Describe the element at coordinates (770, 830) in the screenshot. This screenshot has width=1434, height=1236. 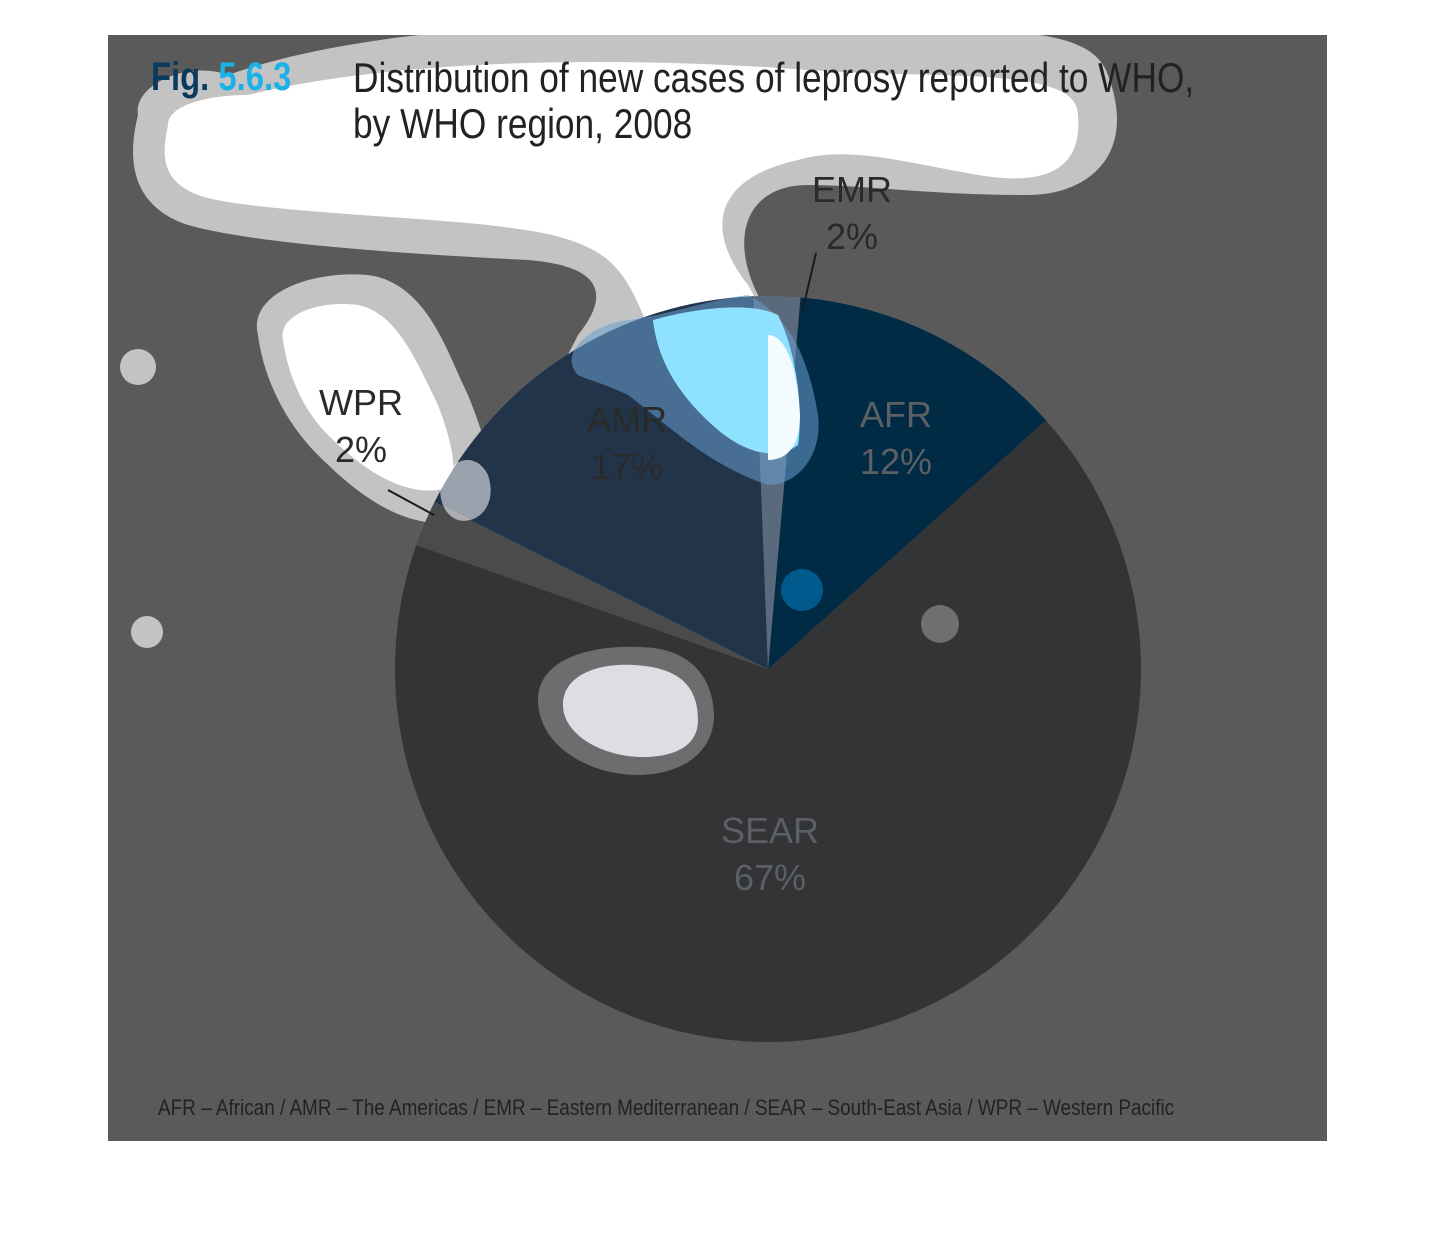
I see `slice-label-sear: SEAR` at that location.